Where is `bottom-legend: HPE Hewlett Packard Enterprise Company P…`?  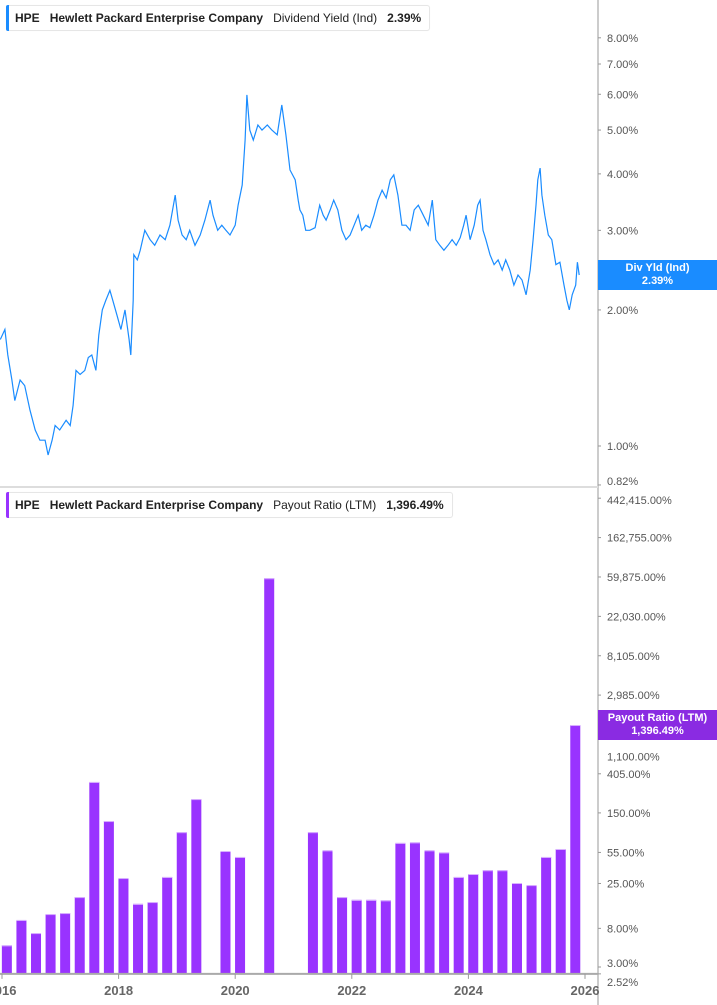
bottom-legend: HPE Hewlett Packard Enterprise Company P… is located at coordinates (229, 505).